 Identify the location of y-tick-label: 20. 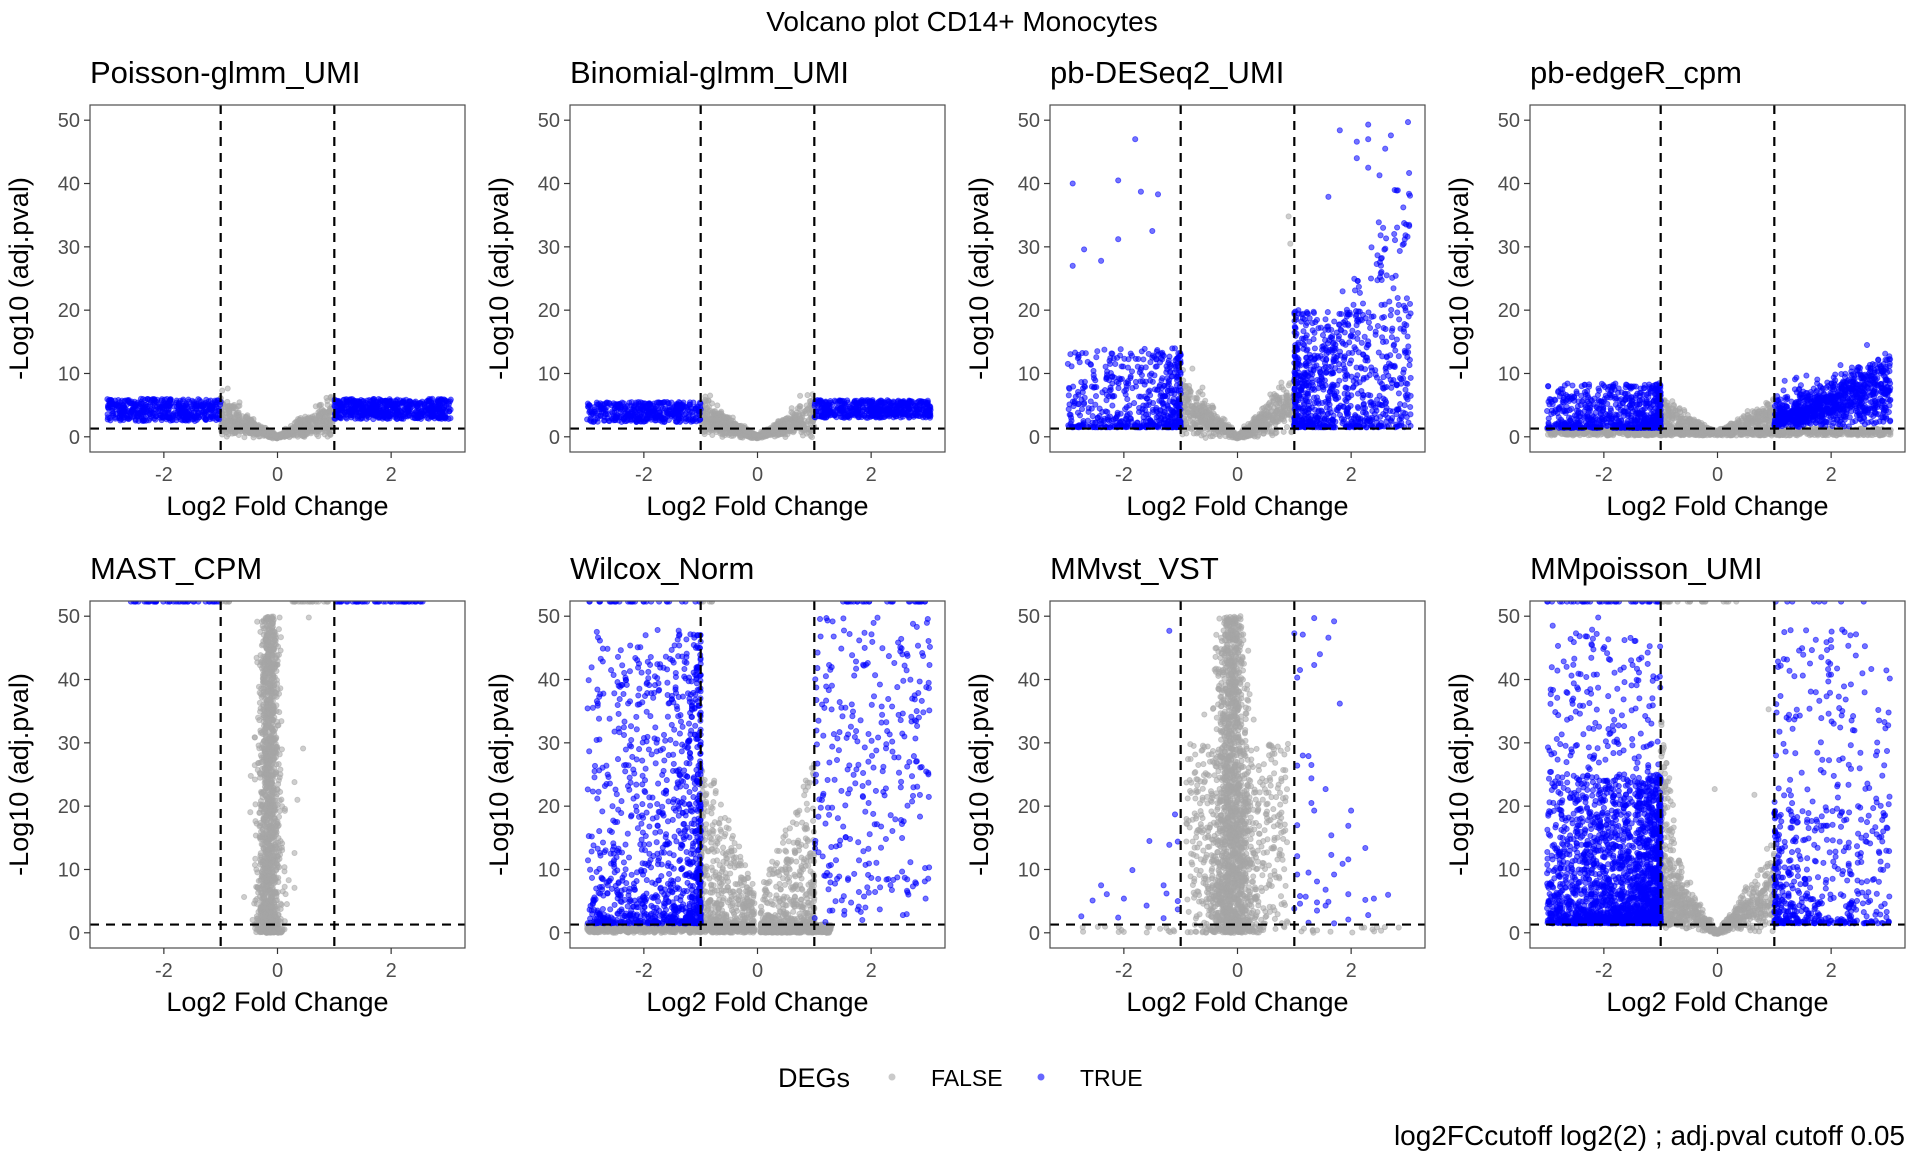
(549, 311).